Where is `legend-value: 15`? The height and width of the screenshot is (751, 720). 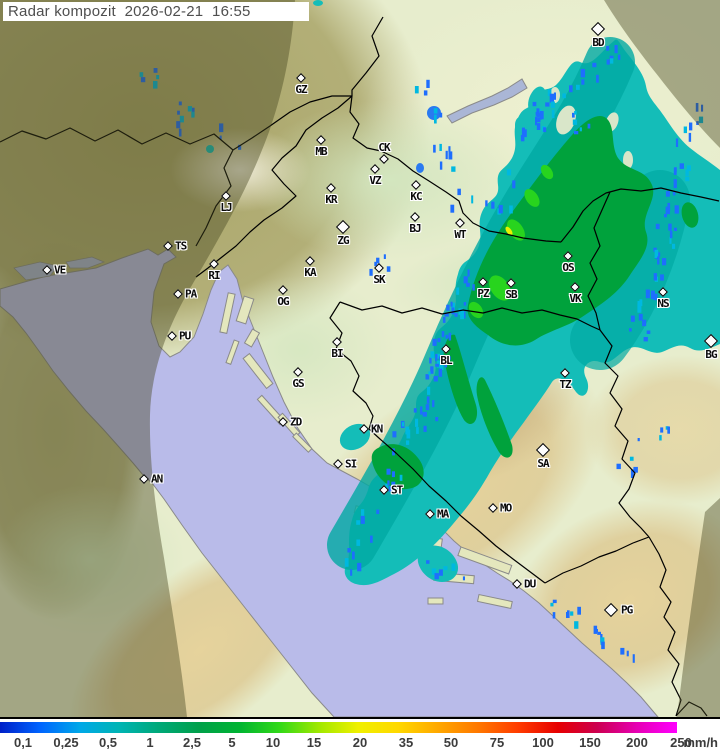
legend-value: 15 is located at coordinates (314, 742).